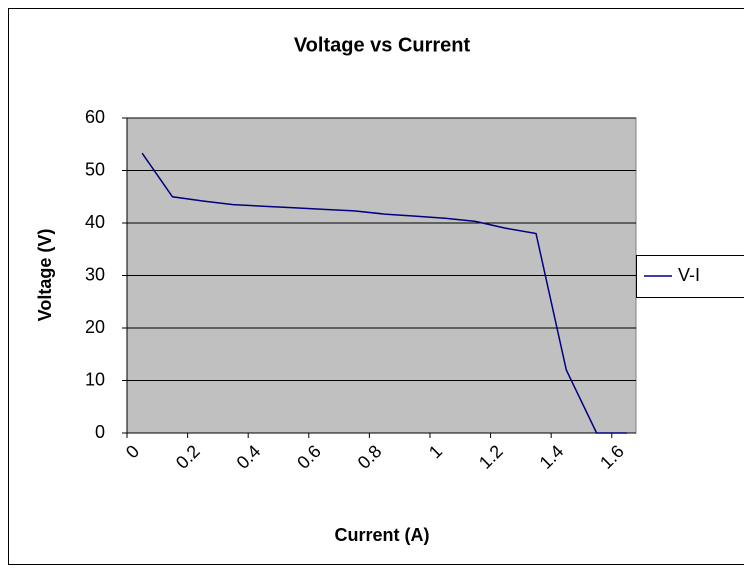 The image size is (744, 571). What do you see at coordinates (95, 222) in the screenshot?
I see `y-tick-label: 40` at bounding box center [95, 222].